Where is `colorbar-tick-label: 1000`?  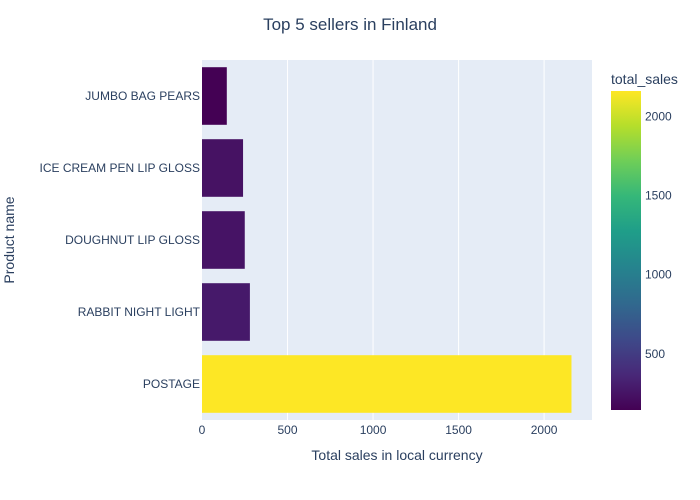
colorbar-tick-label: 1000 is located at coordinates (658, 275).